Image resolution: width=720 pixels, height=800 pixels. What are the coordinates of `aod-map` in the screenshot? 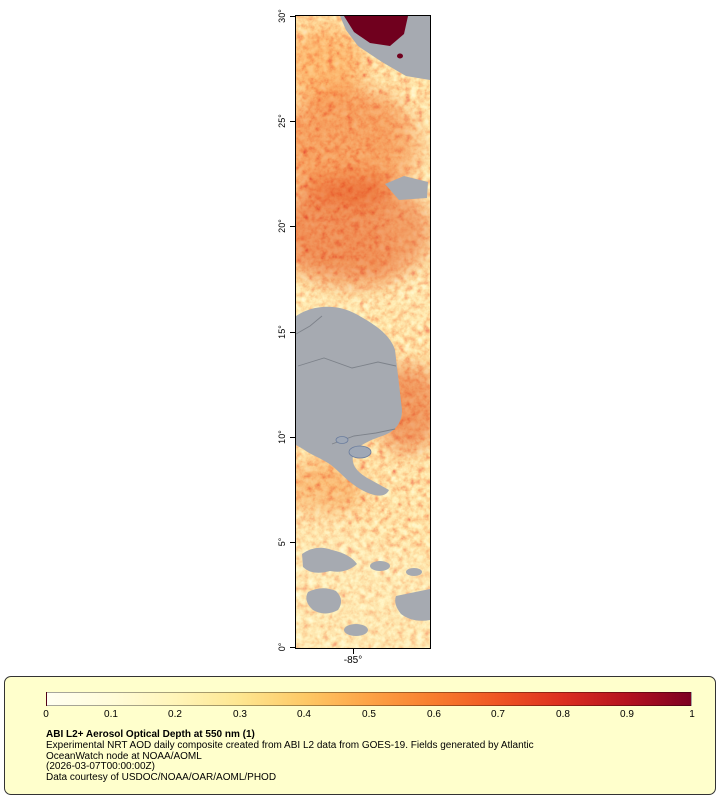 It's located at (363, 332).